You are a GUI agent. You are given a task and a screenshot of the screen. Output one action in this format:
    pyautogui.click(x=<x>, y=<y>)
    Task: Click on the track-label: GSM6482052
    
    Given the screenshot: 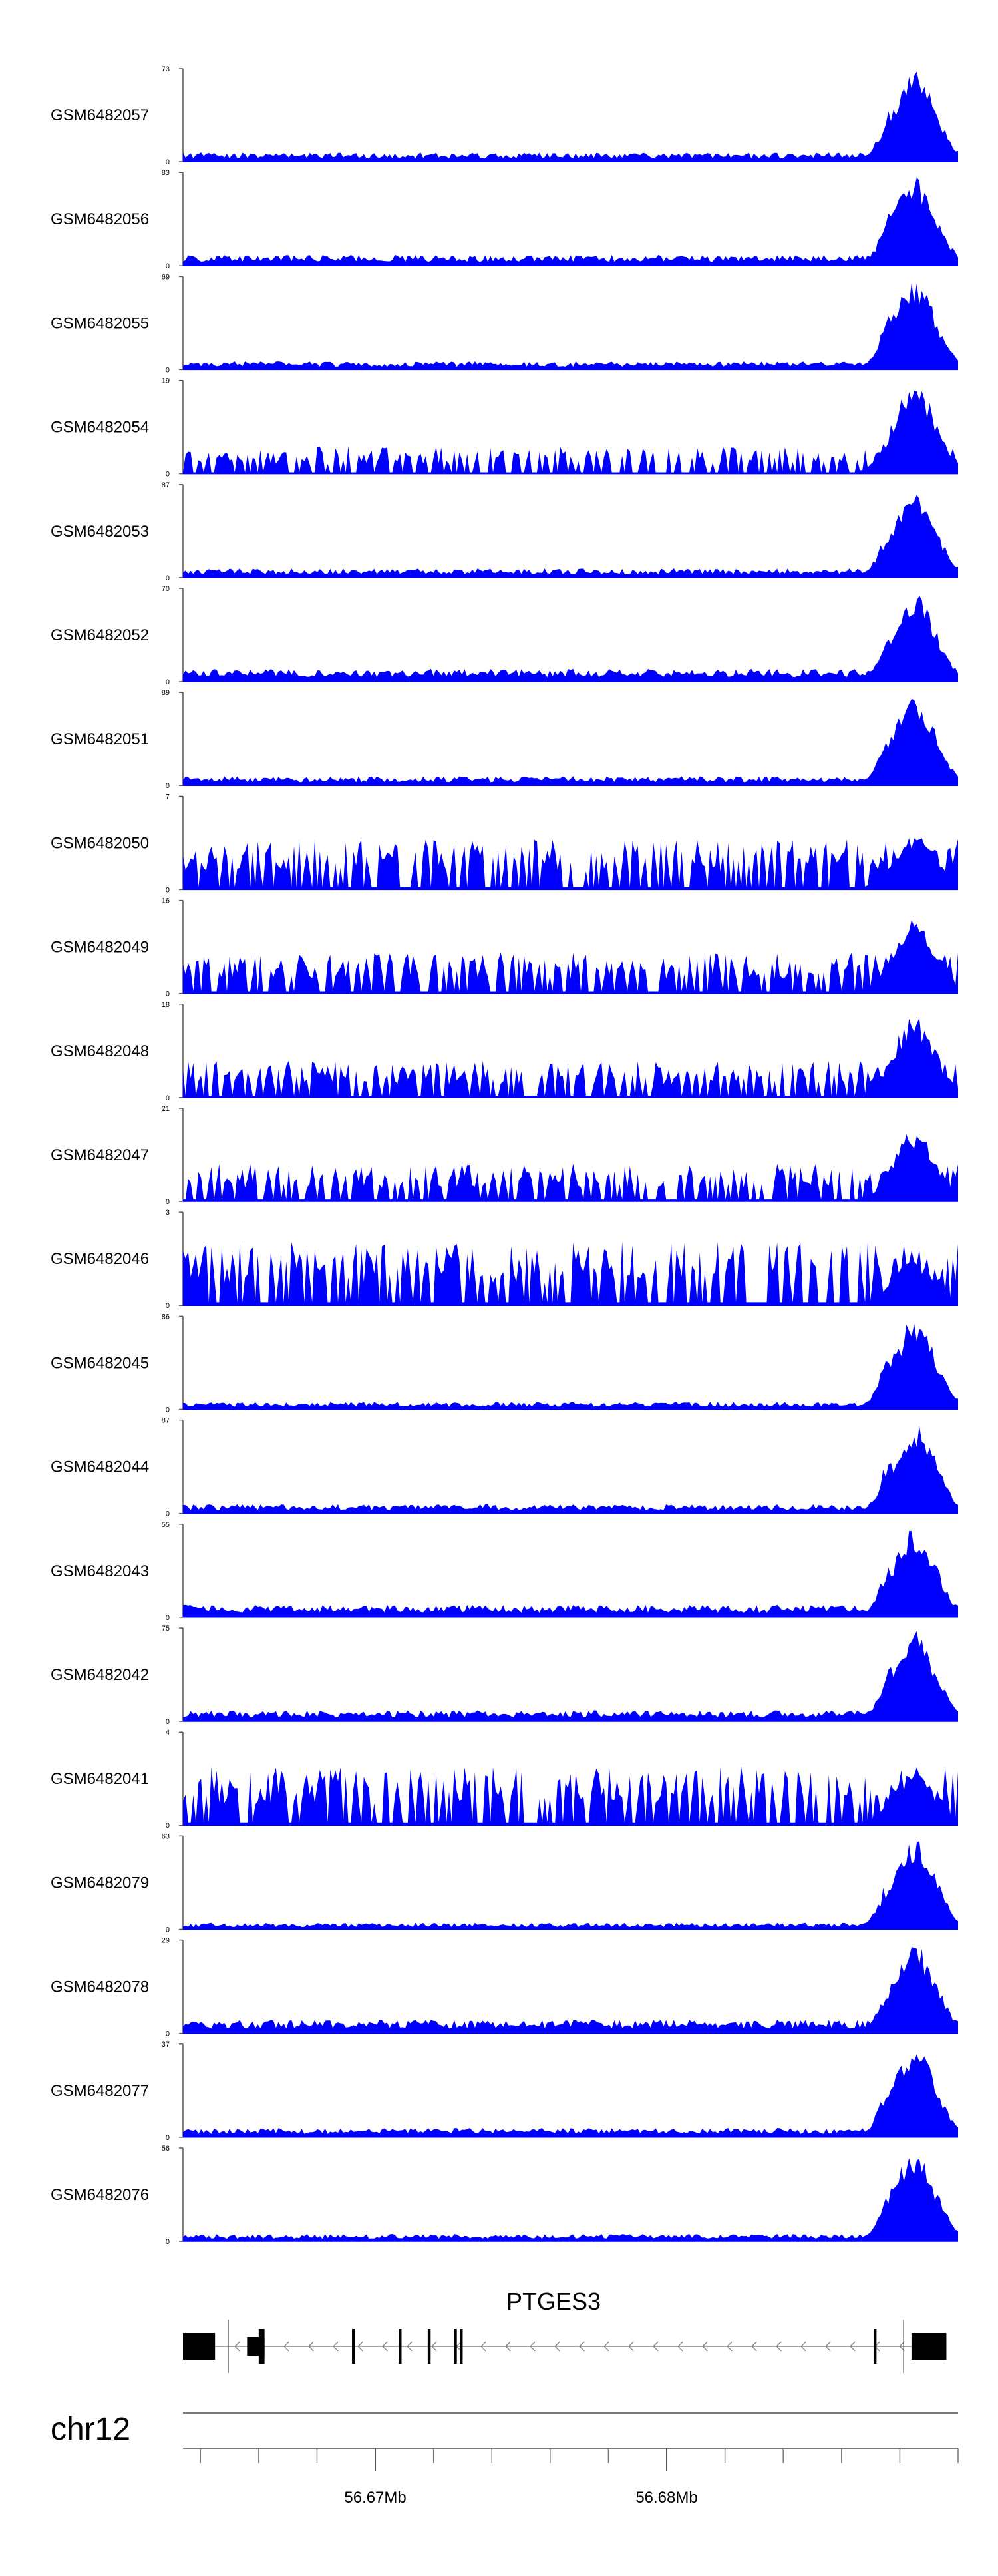 What is the action you would take?
    pyautogui.click(x=100, y=635)
    